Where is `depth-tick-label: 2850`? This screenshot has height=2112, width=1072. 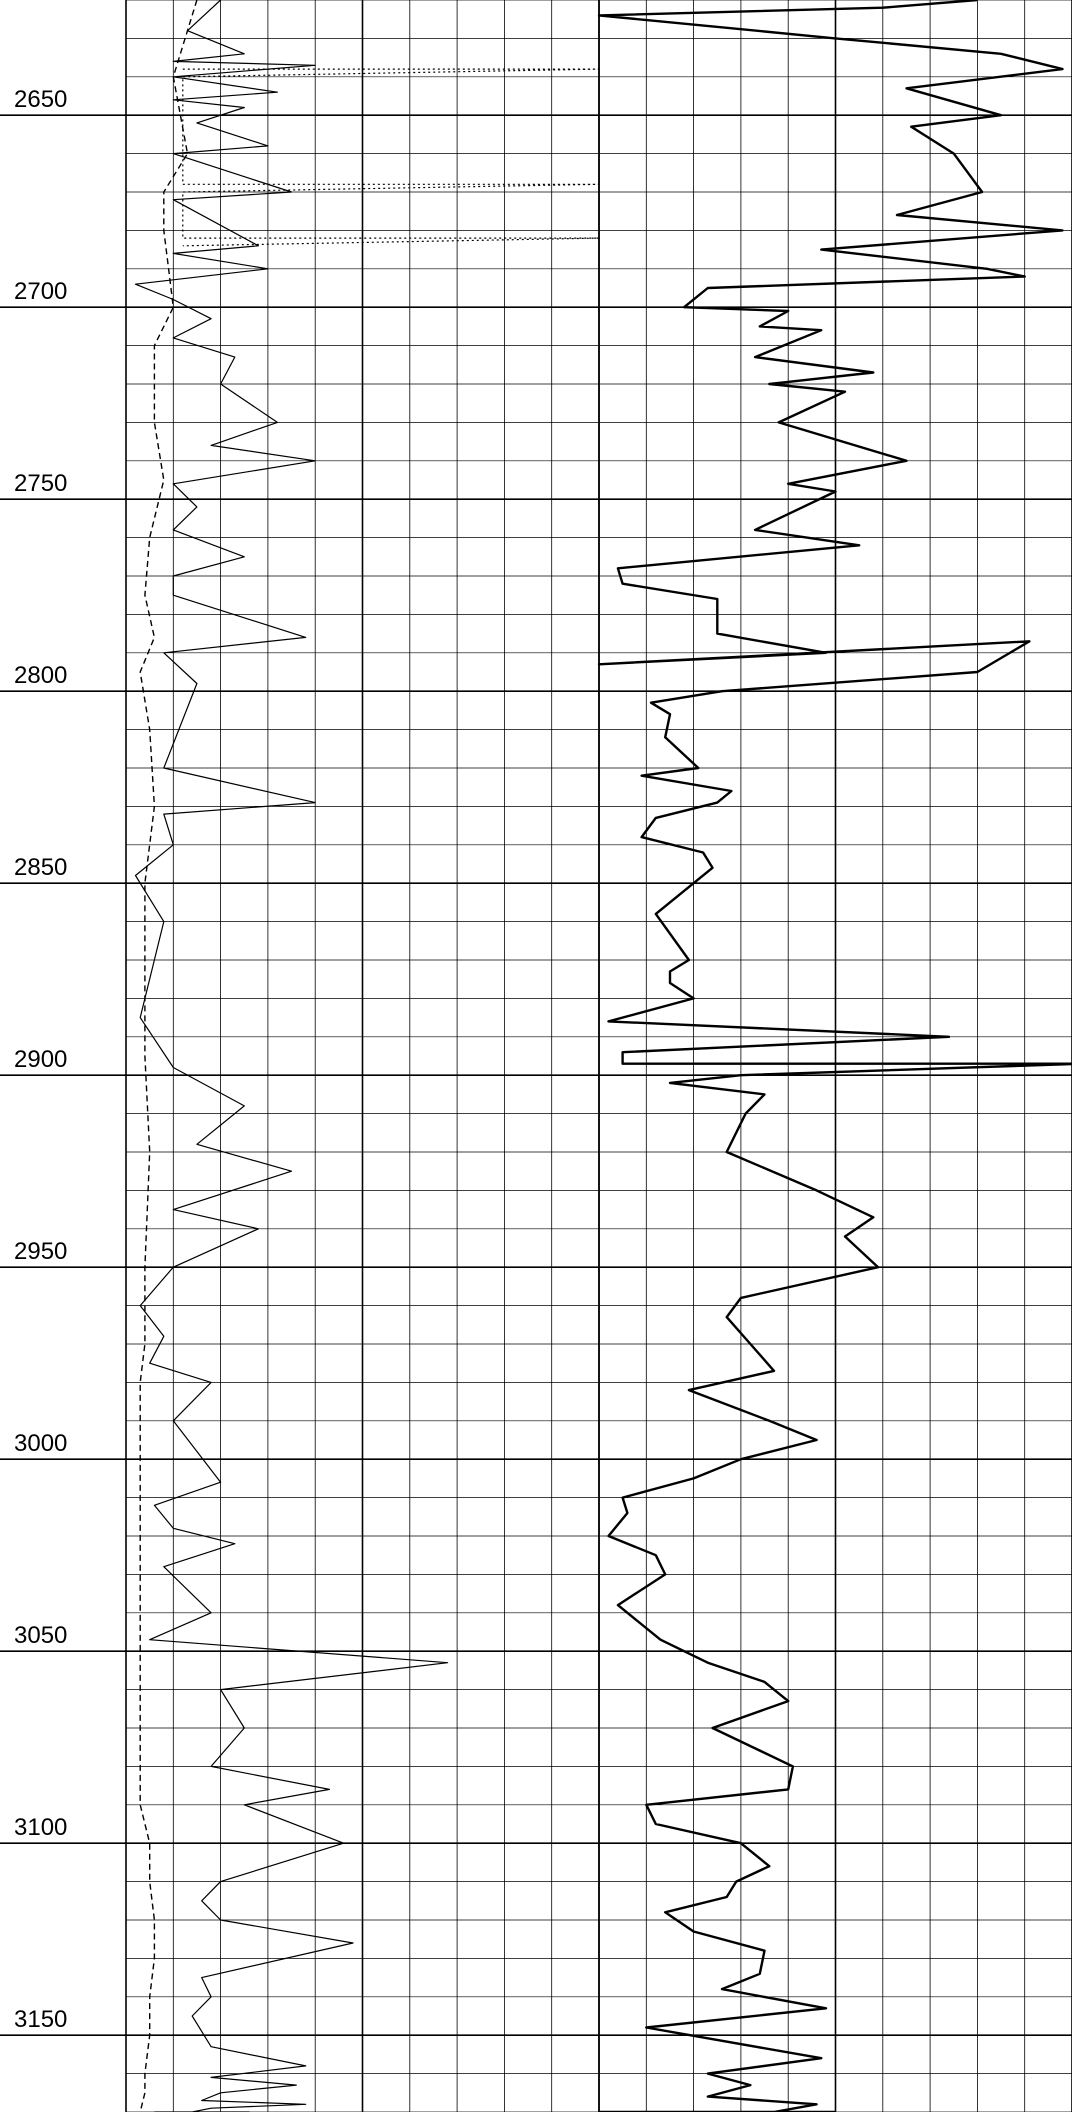
depth-tick-label: 2850 is located at coordinates (40, 867).